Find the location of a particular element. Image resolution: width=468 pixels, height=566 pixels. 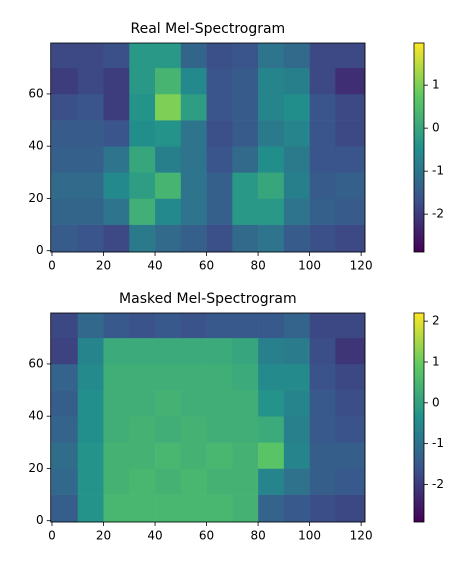

x-tick-label: 100 is located at coordinates (309, 266).